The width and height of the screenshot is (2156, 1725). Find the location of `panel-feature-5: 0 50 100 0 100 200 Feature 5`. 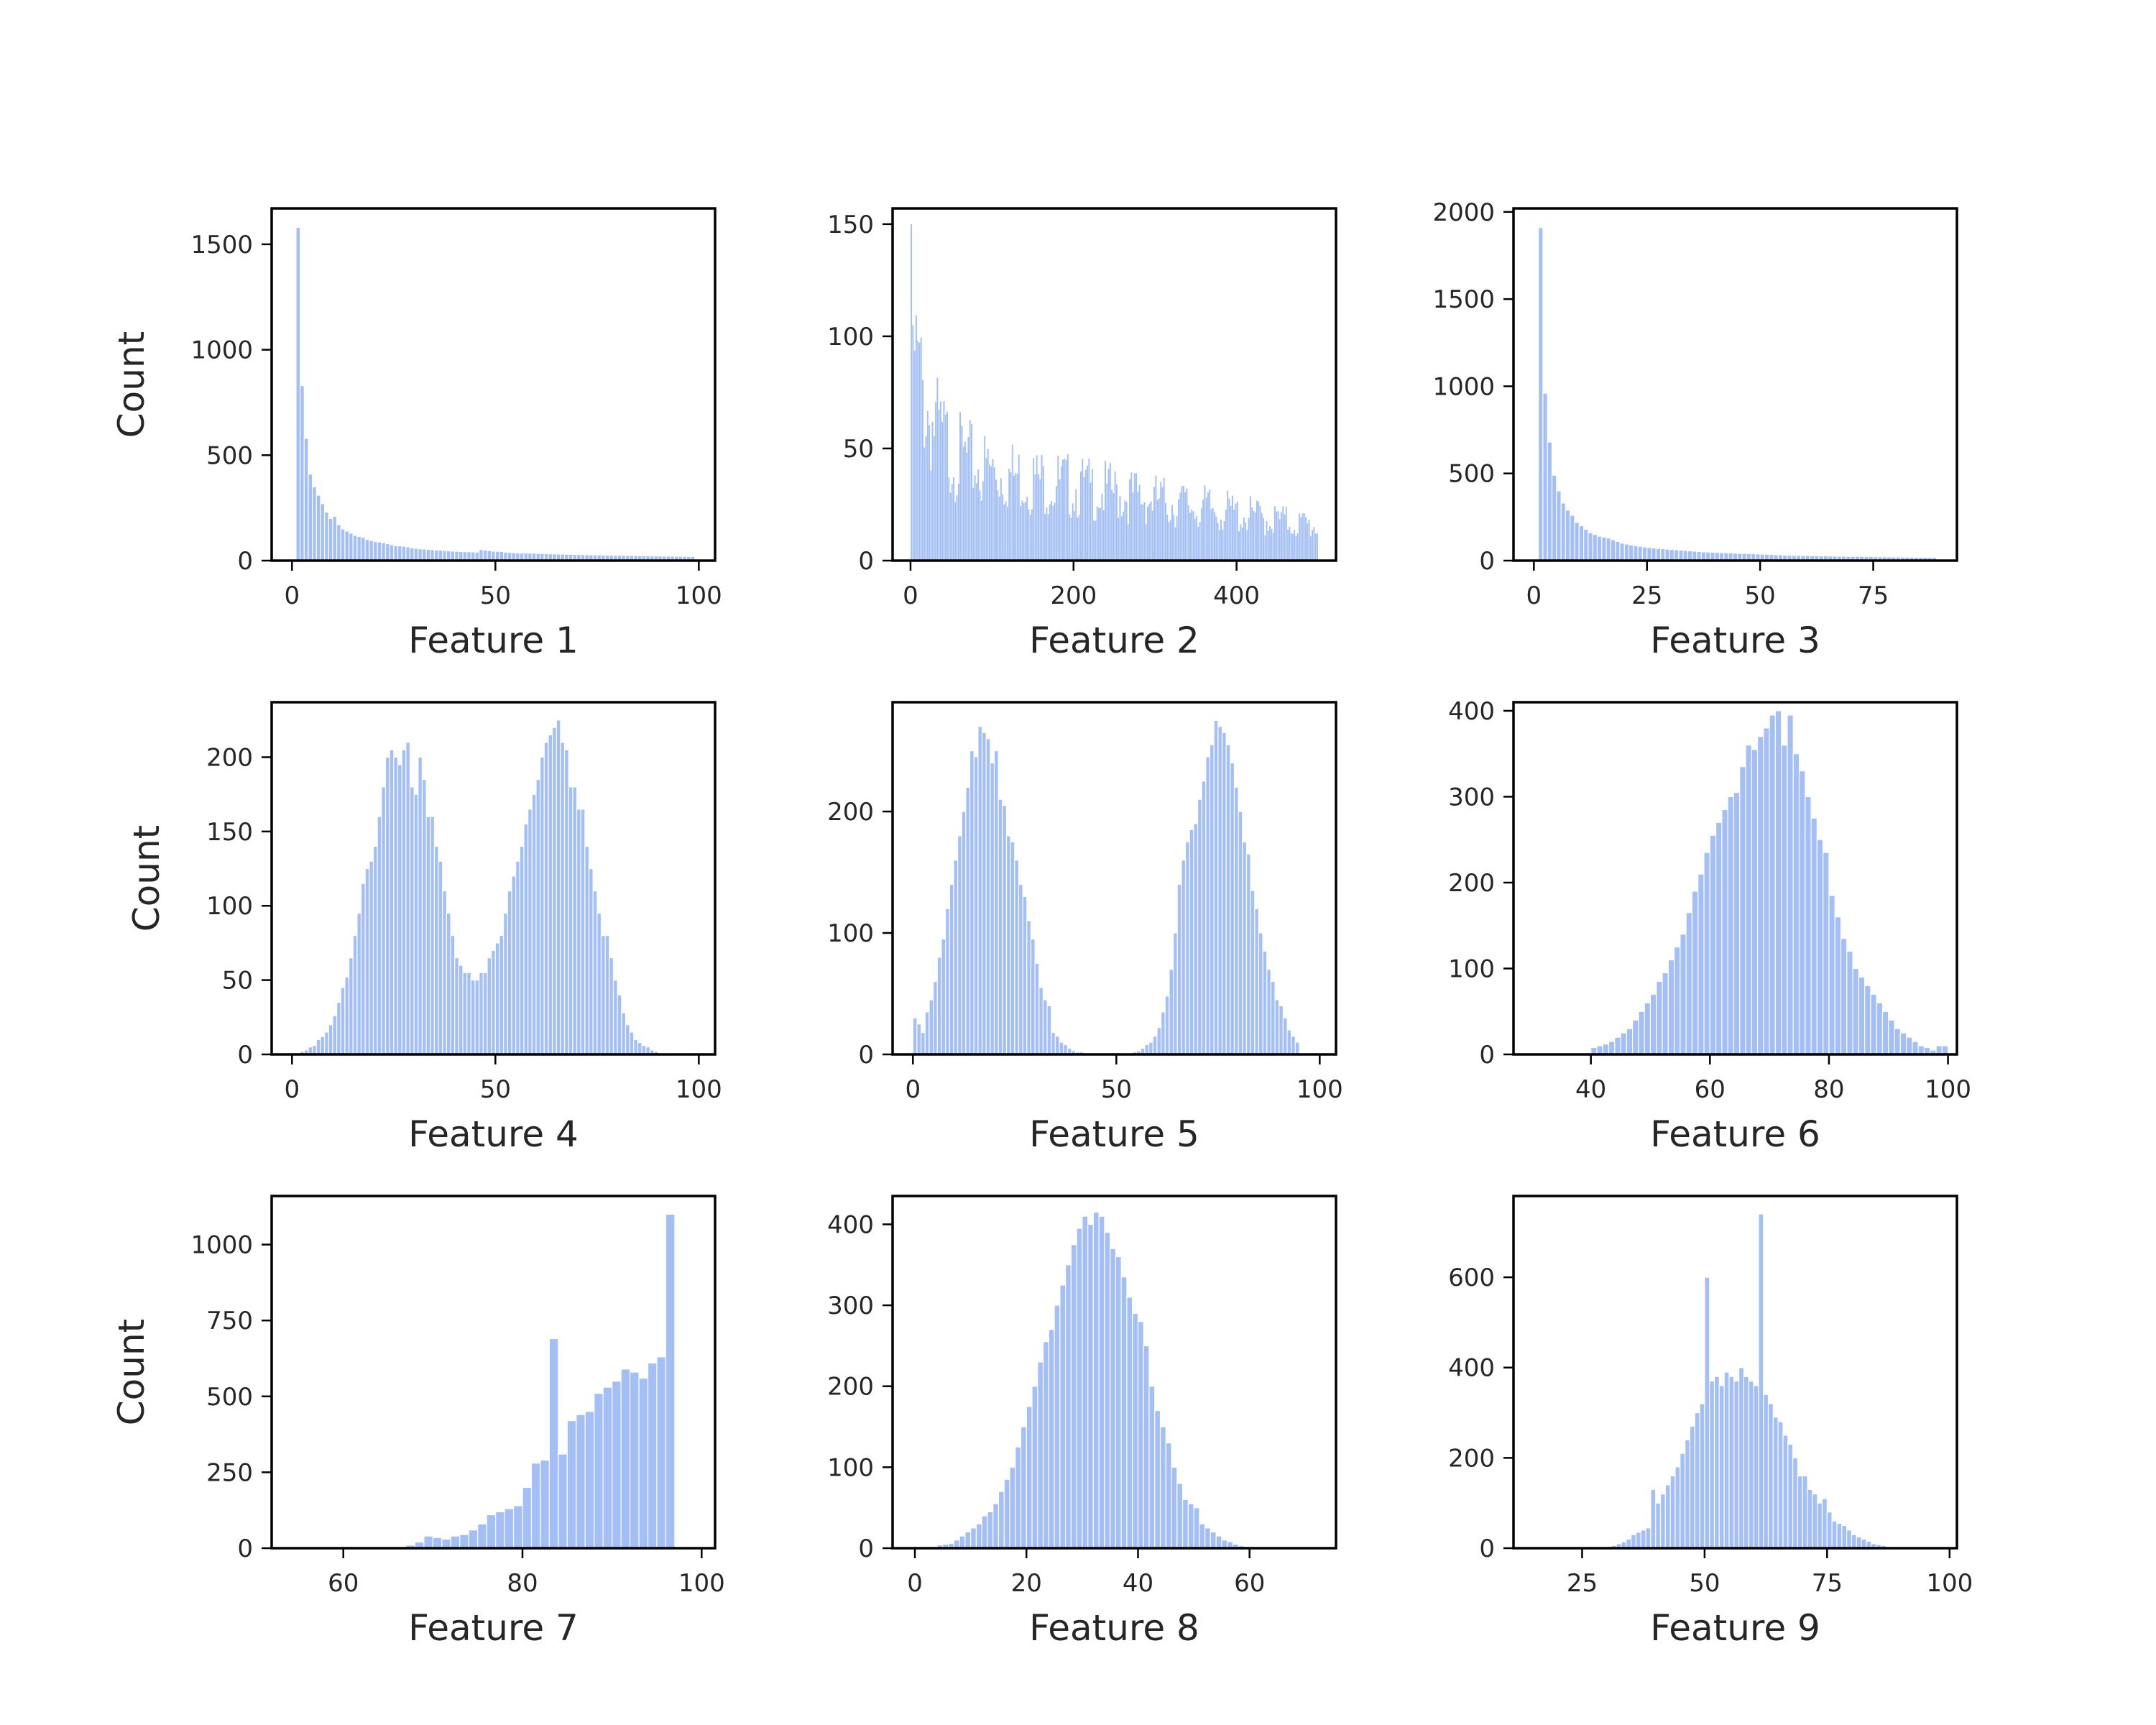

panel-feature-5: 0 50 100 0 100 200 Feature 5 is located at coordinates (1085, 928).